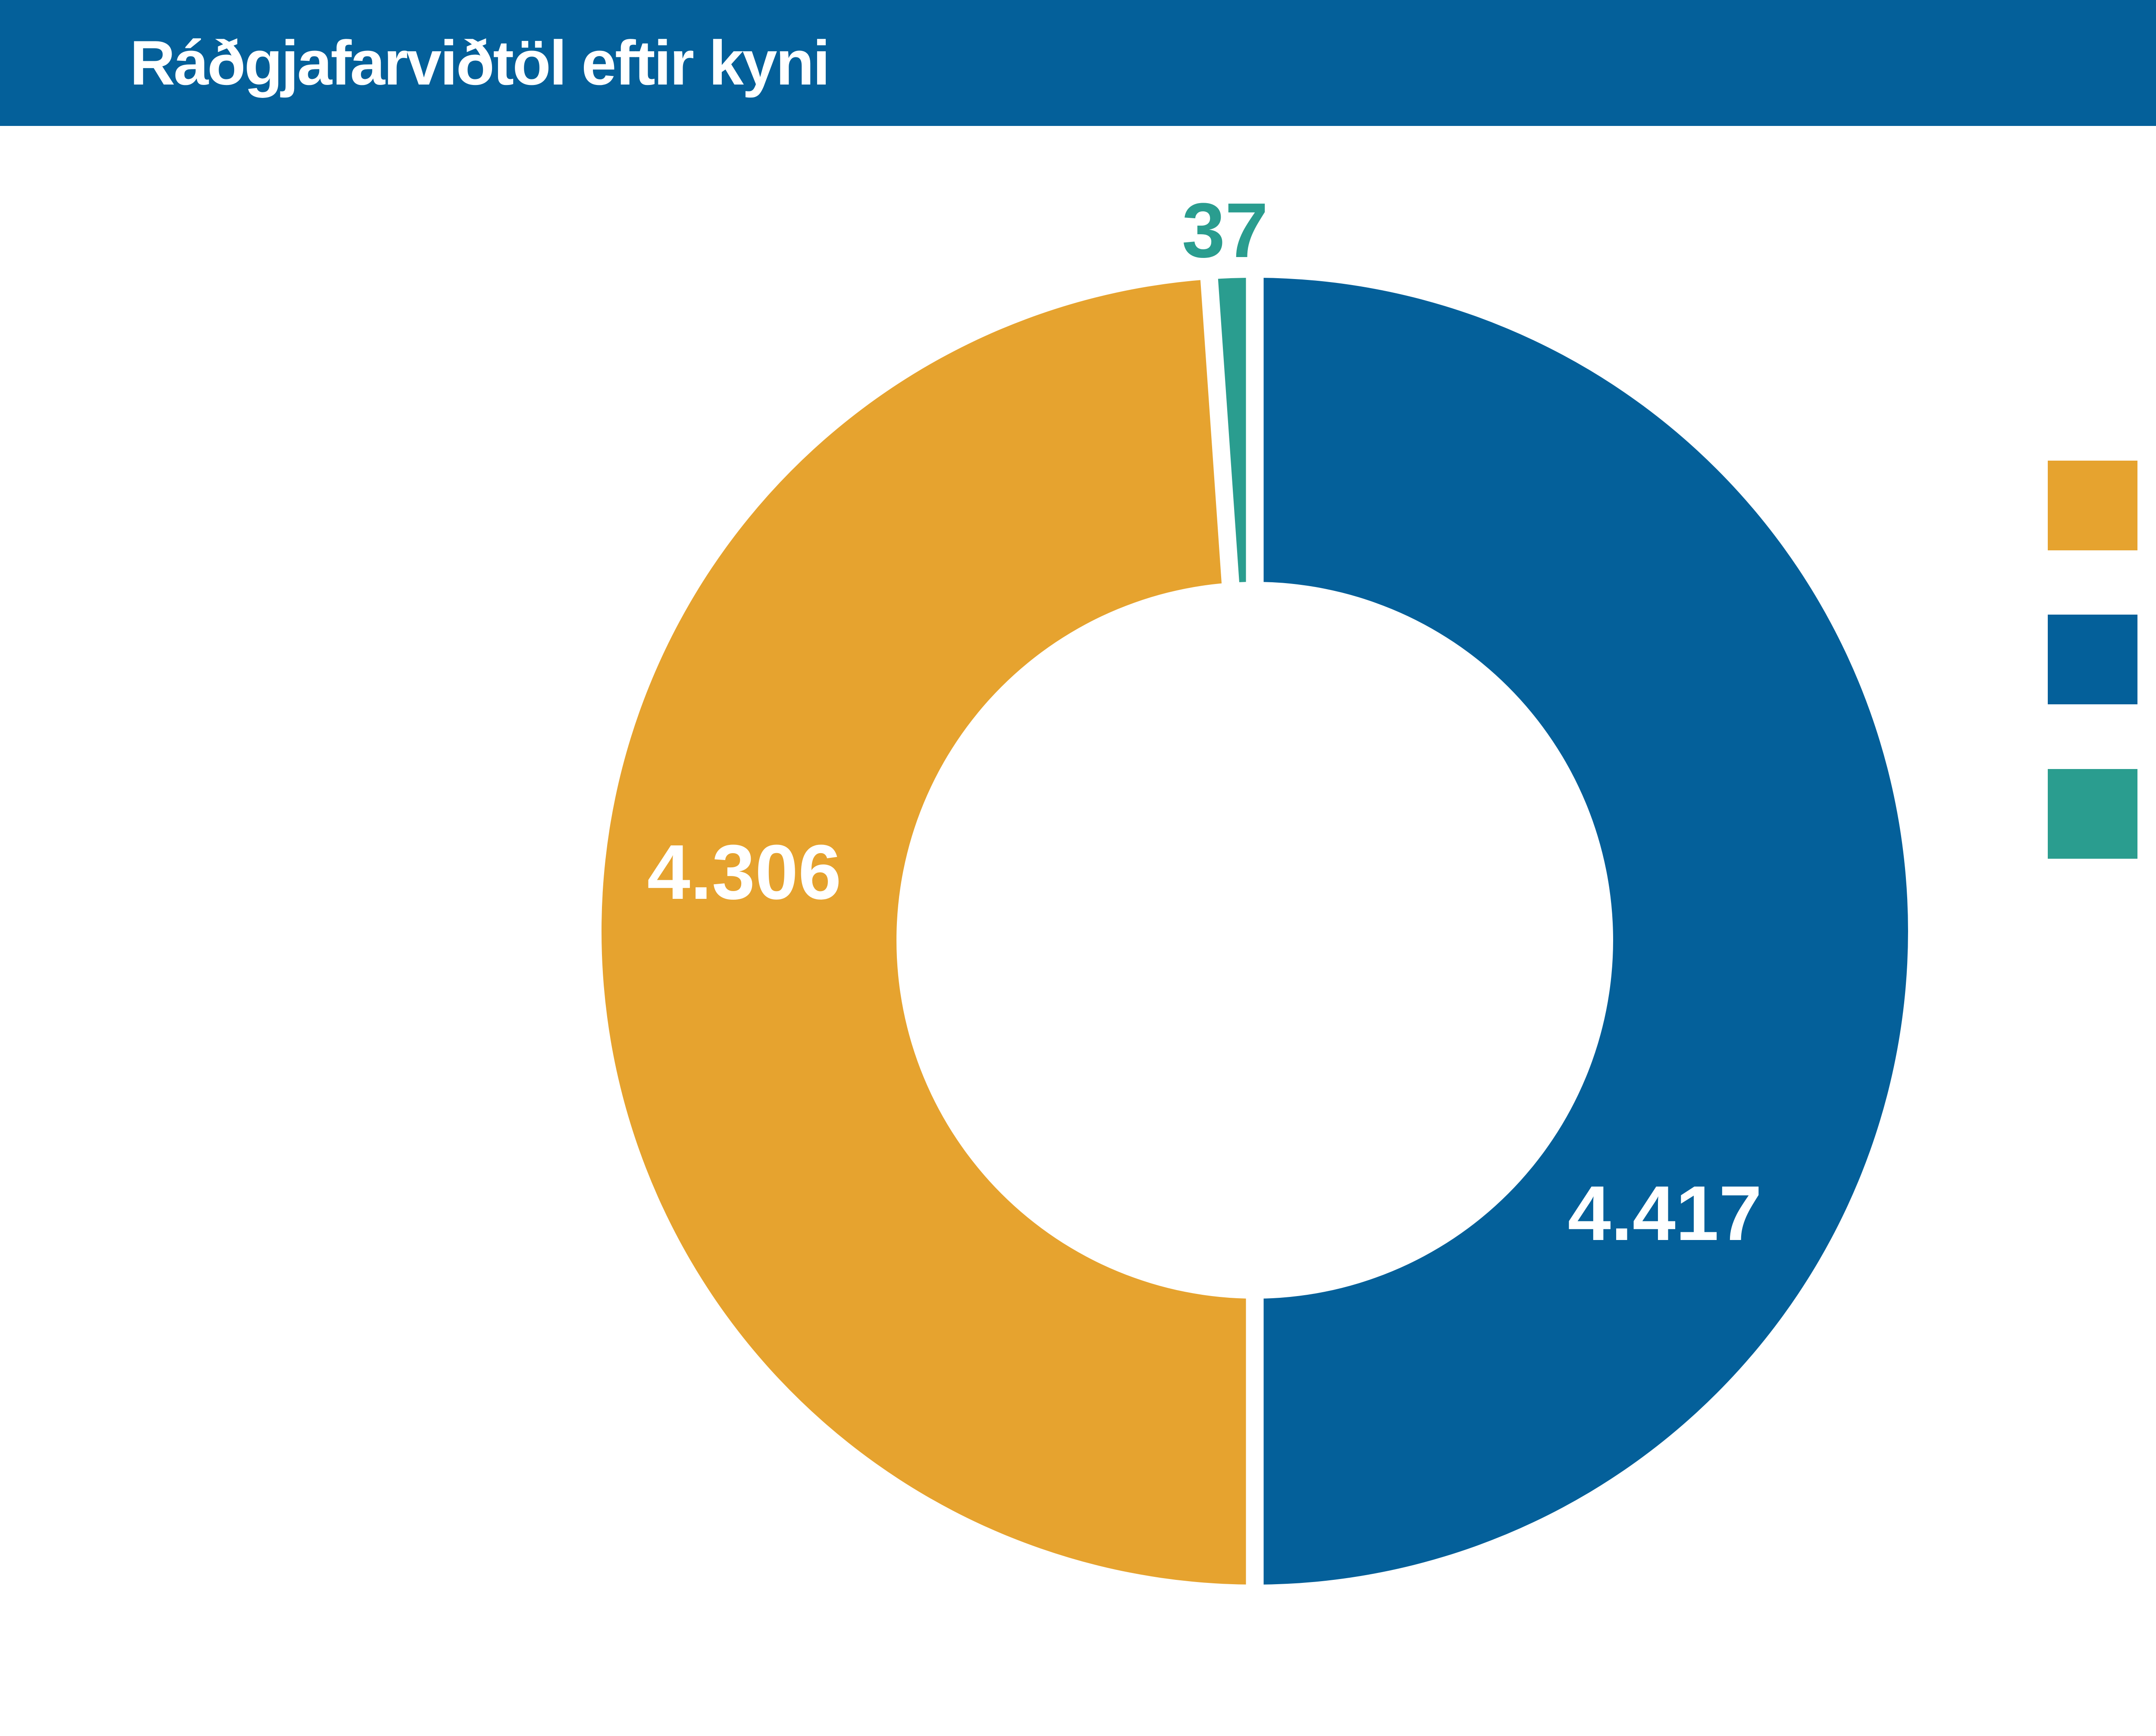 The width and height of the screenshot is (2156, 1736). Describe the element at coordinates (480, 63) in the screenshot. I see `chart-title: Ráðgjafarviðtöl eftir kyni` at that location.